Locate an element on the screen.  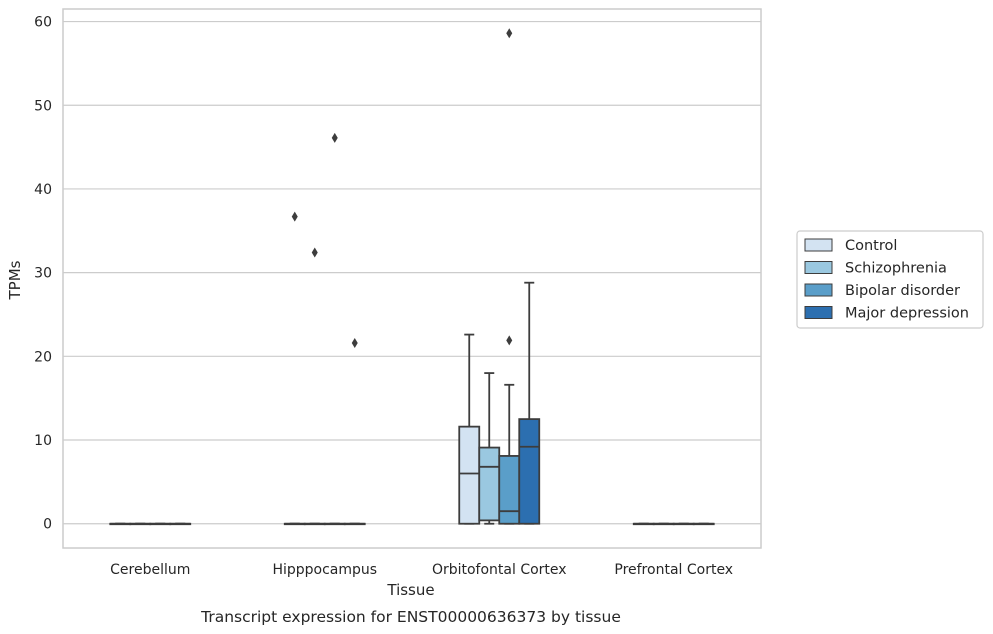
x-tick-label: Hipppocampus is located at coordinates (324, 570).